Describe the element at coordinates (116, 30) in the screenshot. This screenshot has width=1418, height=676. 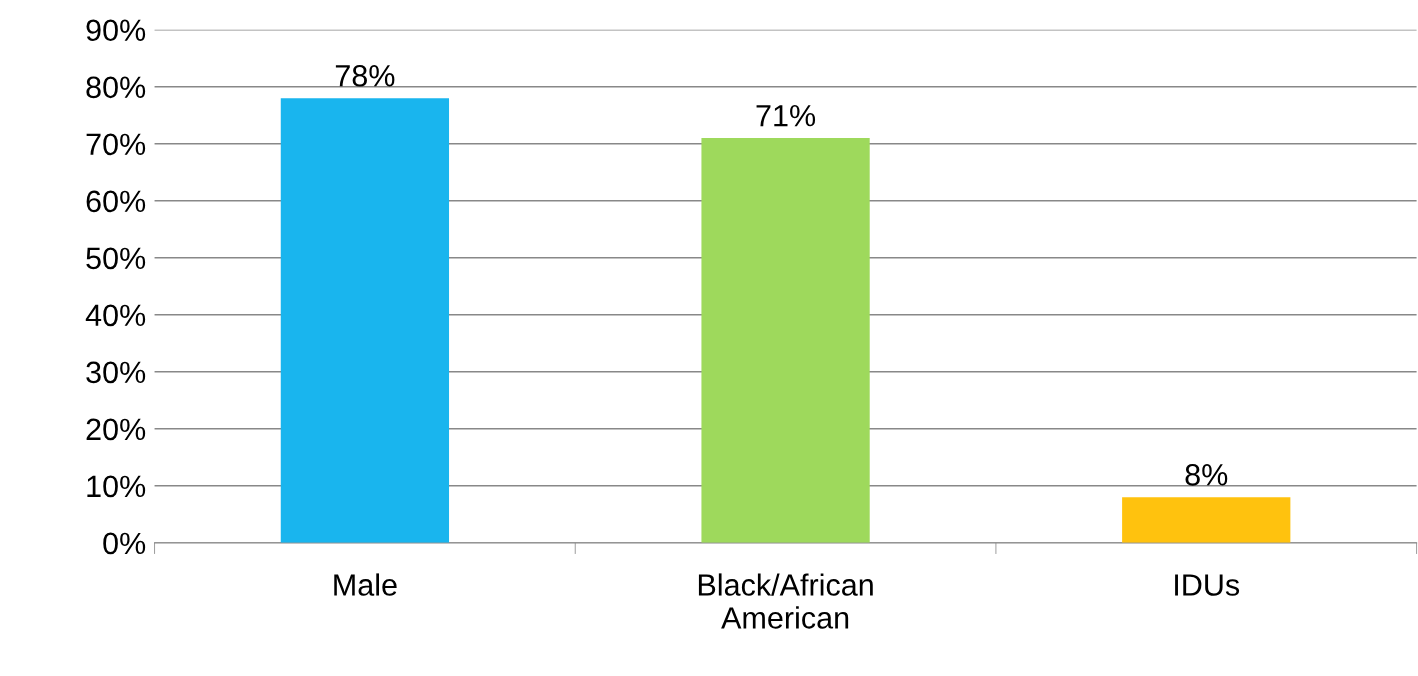
I see `y-tick-label: 90%` at that location.